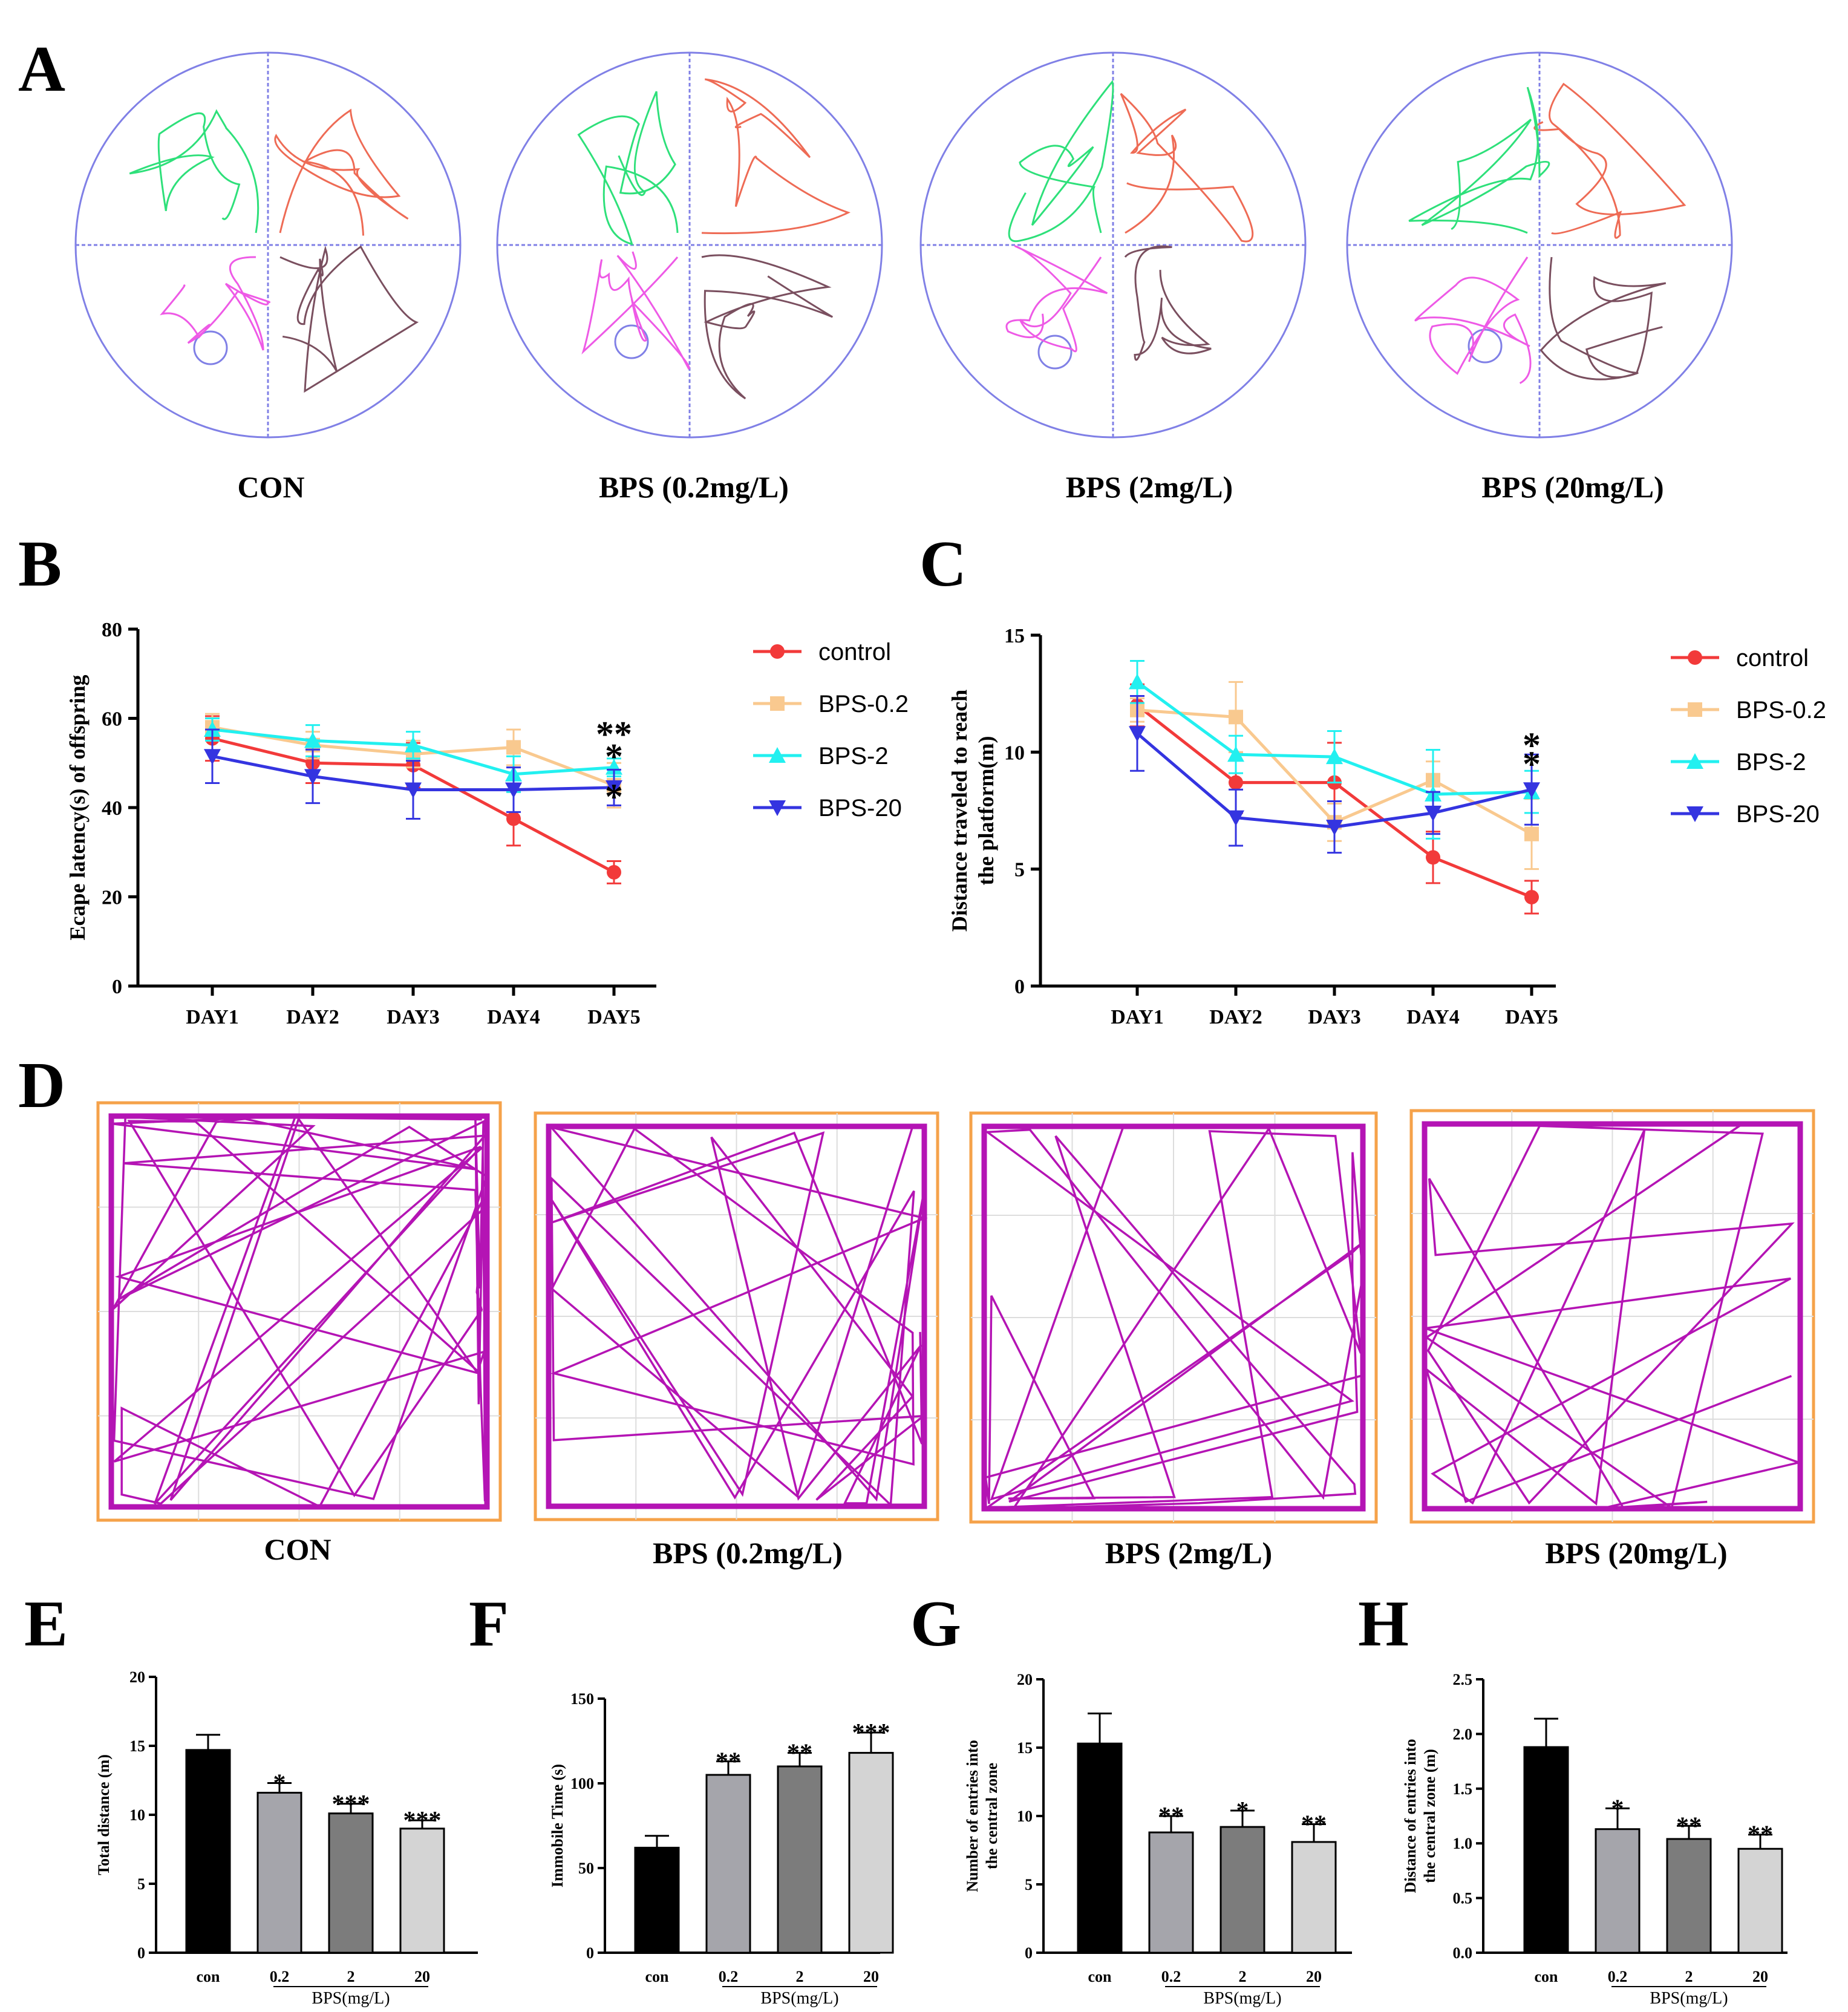  Describe the element at coordinates (1429, 1816) in the screenshot. I see `y-axis-title: the central zone (m)` at that location.